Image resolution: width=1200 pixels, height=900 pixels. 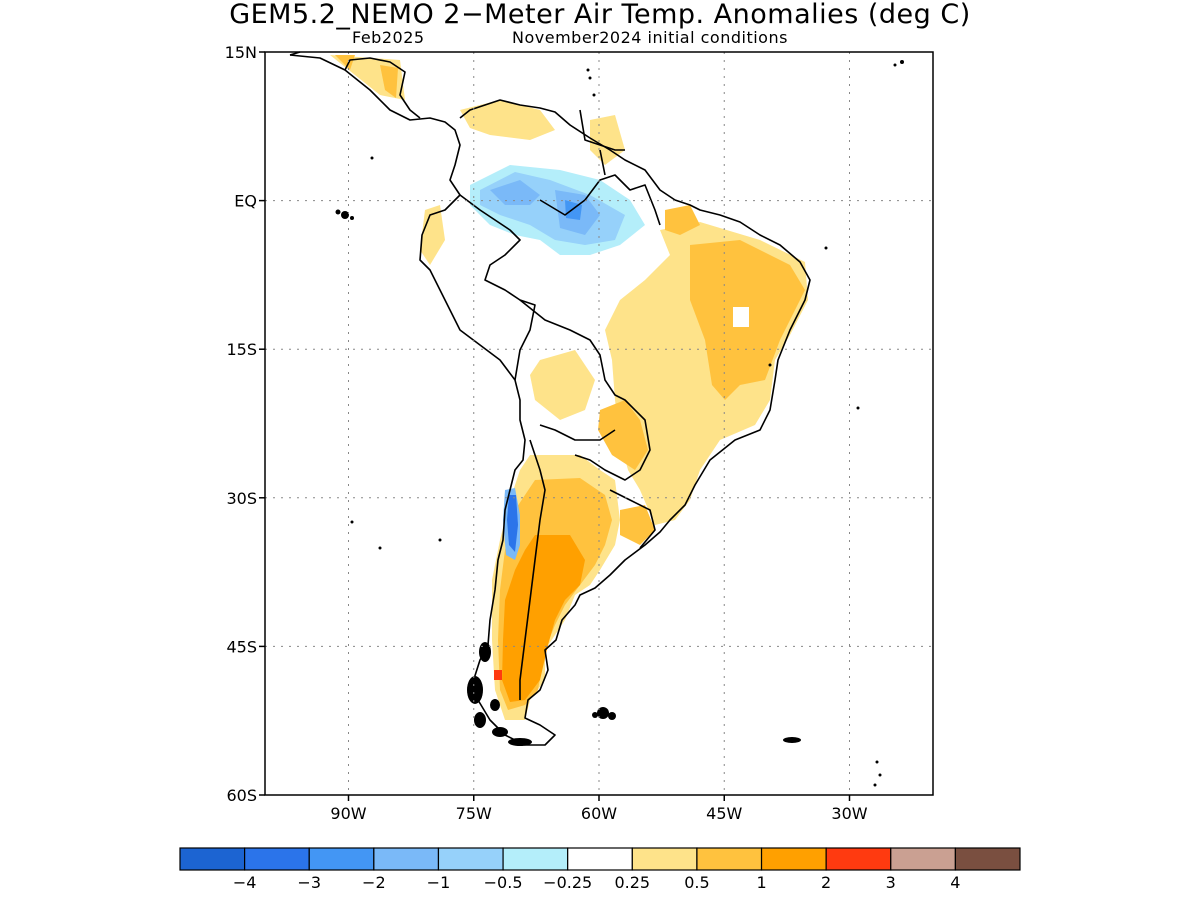 What do you see at coordinates (567, 882) in the screenshot?
I see `colorbar-label: −0.25` at bounding box center [567, 882].